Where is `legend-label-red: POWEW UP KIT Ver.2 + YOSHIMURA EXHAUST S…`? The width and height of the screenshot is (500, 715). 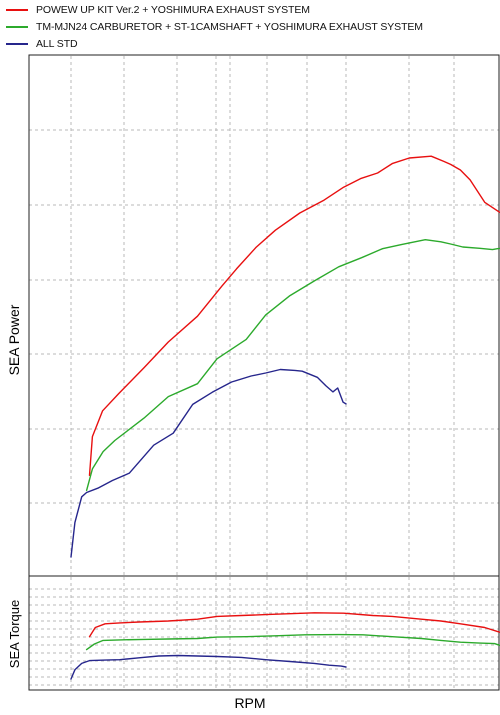
legend-label-red: POWEW UP KIT Ver.2 + YOSHIMURA EXHAUST S… is located at coordinates (173, 10).